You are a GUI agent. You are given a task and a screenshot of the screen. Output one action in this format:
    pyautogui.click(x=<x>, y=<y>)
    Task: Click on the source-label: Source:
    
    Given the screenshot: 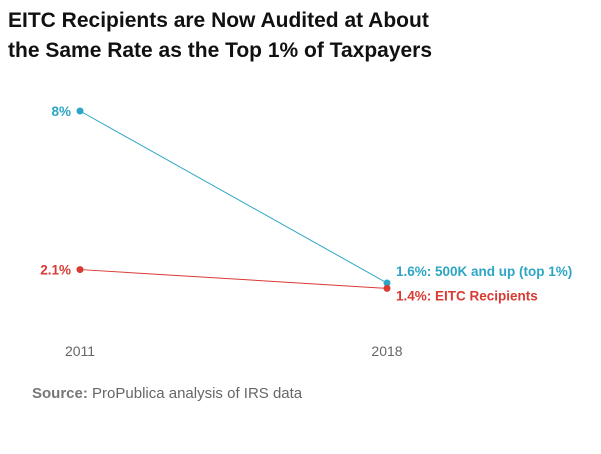 What is the action you would take?
    pyautogui.click(x=60, y=393)
    